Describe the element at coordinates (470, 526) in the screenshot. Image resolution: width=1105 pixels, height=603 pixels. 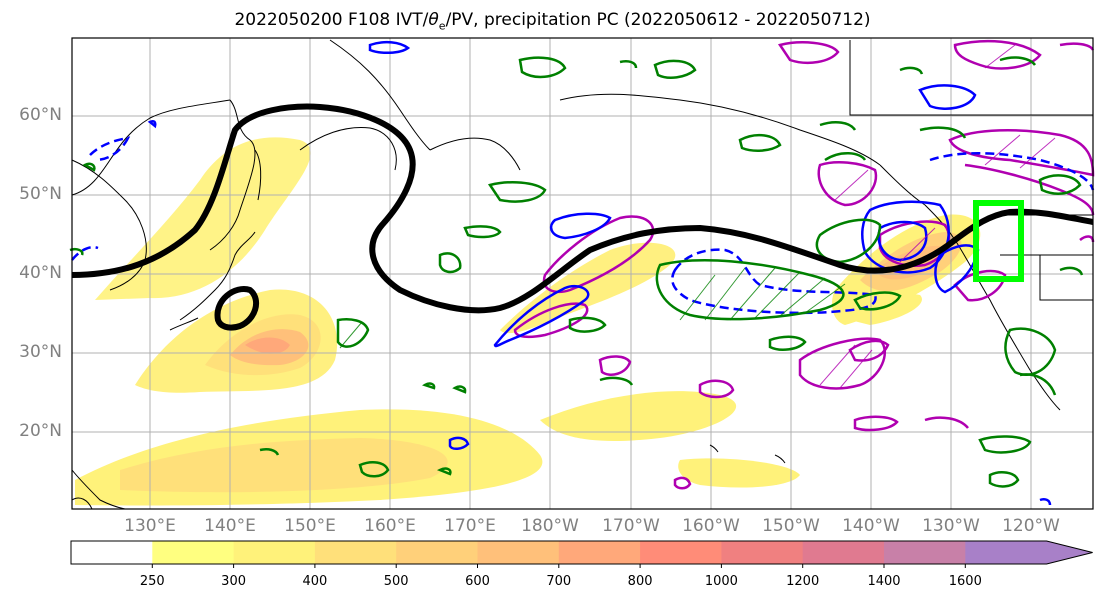
I see `lon-label-170e: 170°E` at that location.